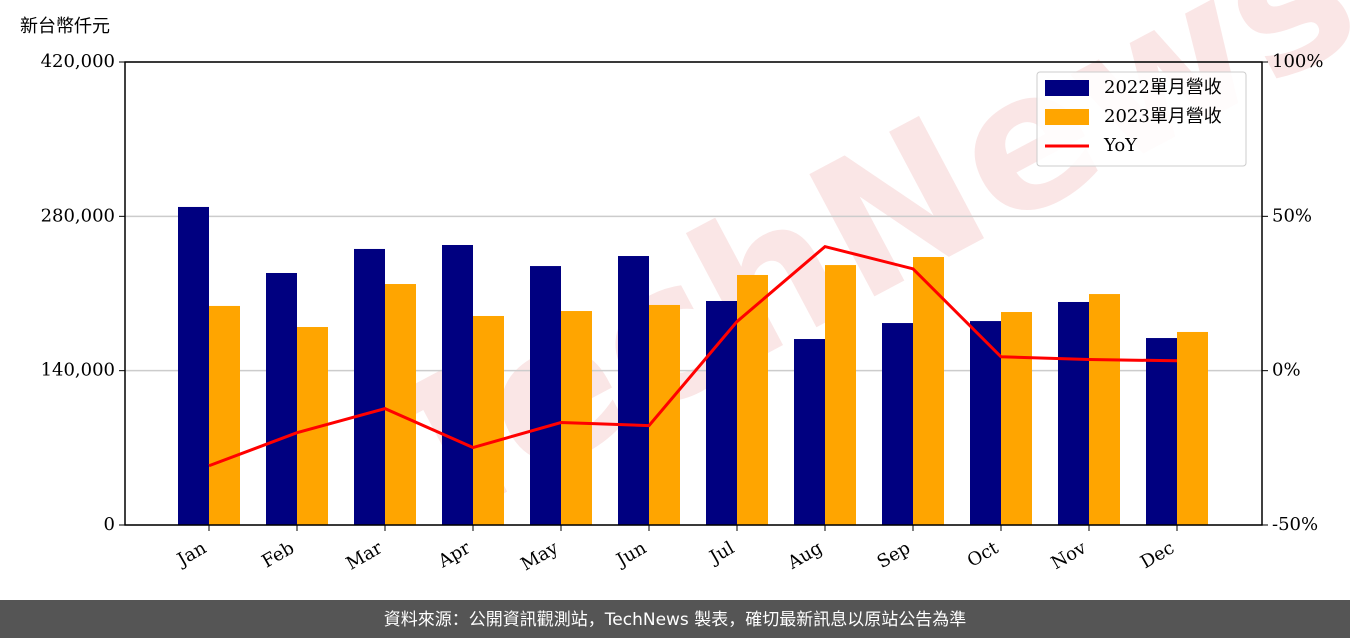  I want to click on legend: 2022單月營收 2023單月營收 YoY, so click(1141, 119).